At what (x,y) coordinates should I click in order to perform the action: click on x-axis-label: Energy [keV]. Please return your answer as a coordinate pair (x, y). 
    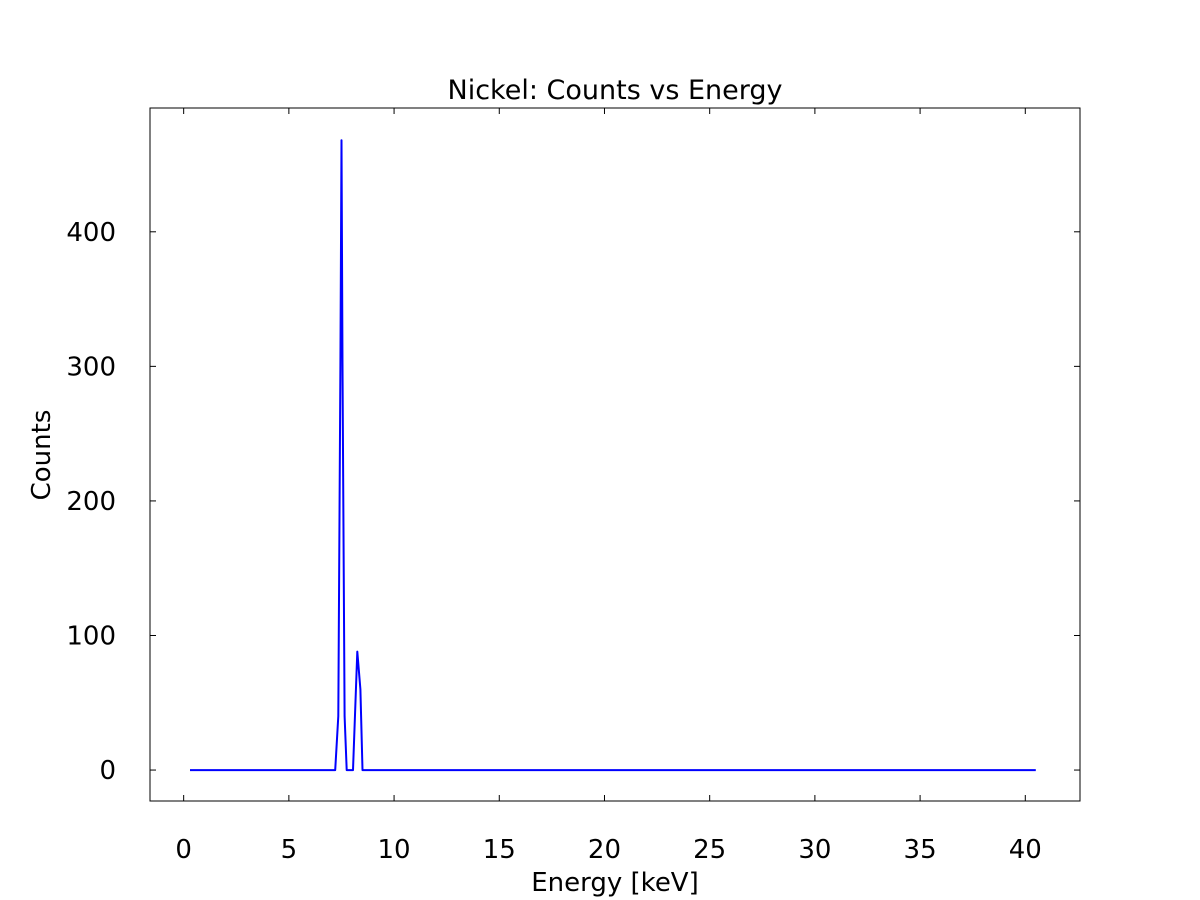
    Looking at the image, I should click on (615, 883).